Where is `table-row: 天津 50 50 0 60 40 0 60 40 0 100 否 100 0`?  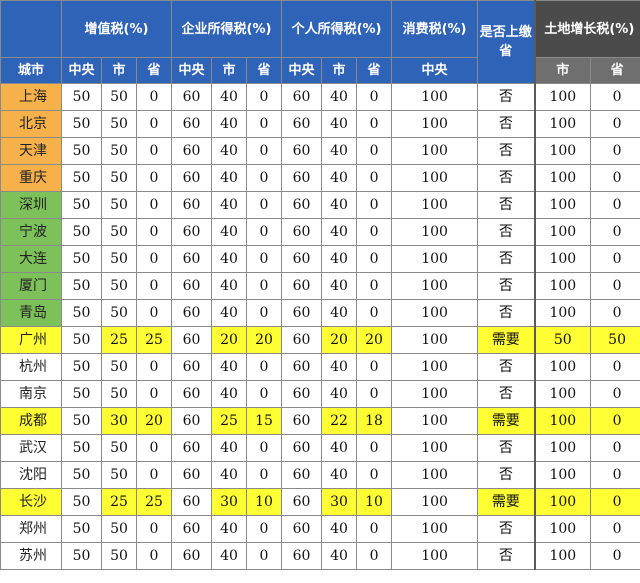 table-row: 天津 50 50 0 60 40 0 60 40 0 100 否 100 0 is located at coordinates (320, 151).